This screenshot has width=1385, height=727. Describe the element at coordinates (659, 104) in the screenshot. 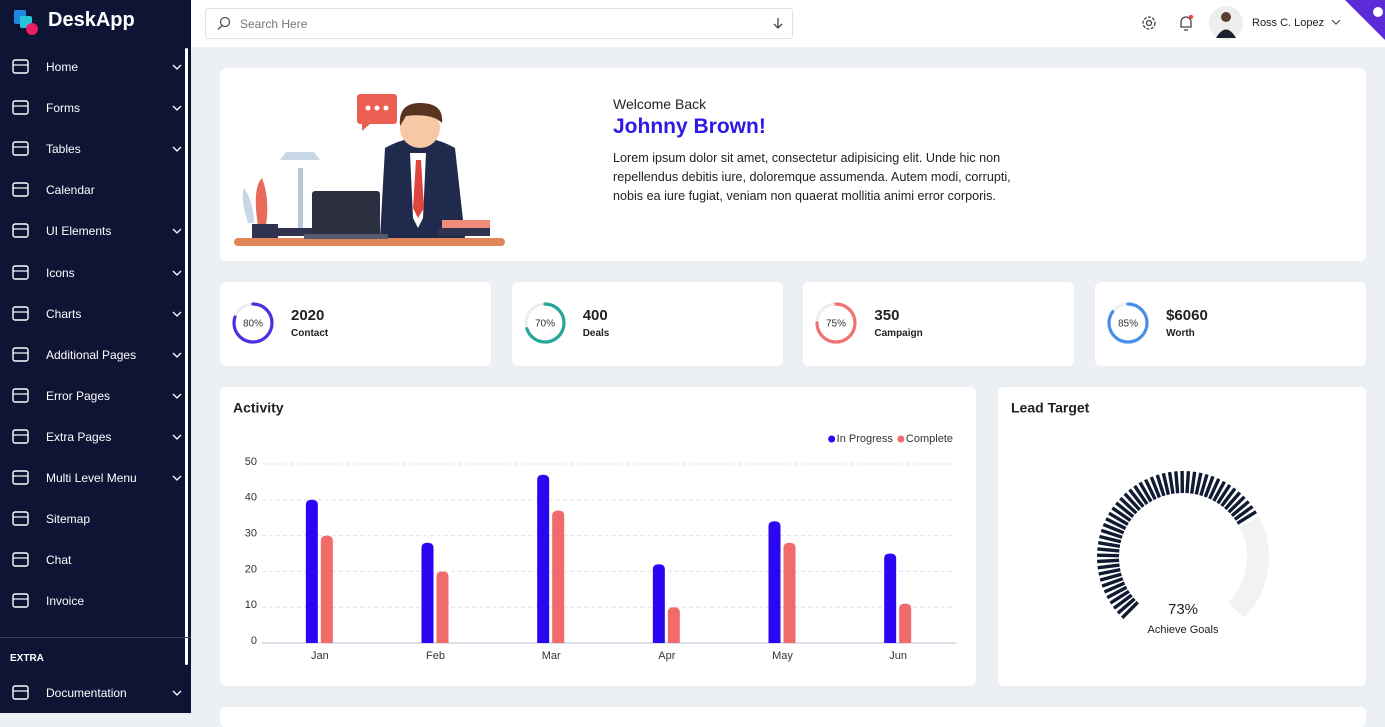

I see `welcome-greeting: Welcome Back` at that location.